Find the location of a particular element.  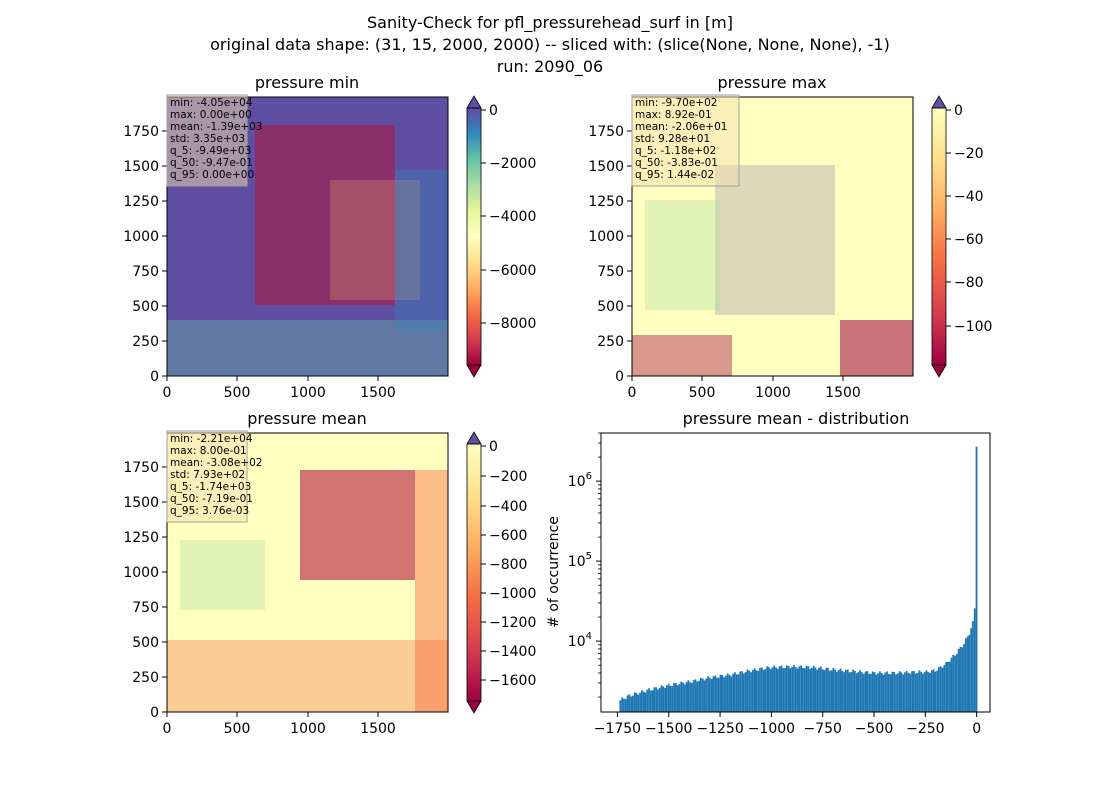

colorbar-tick-label: −600 is located at coordinates (508, 536).